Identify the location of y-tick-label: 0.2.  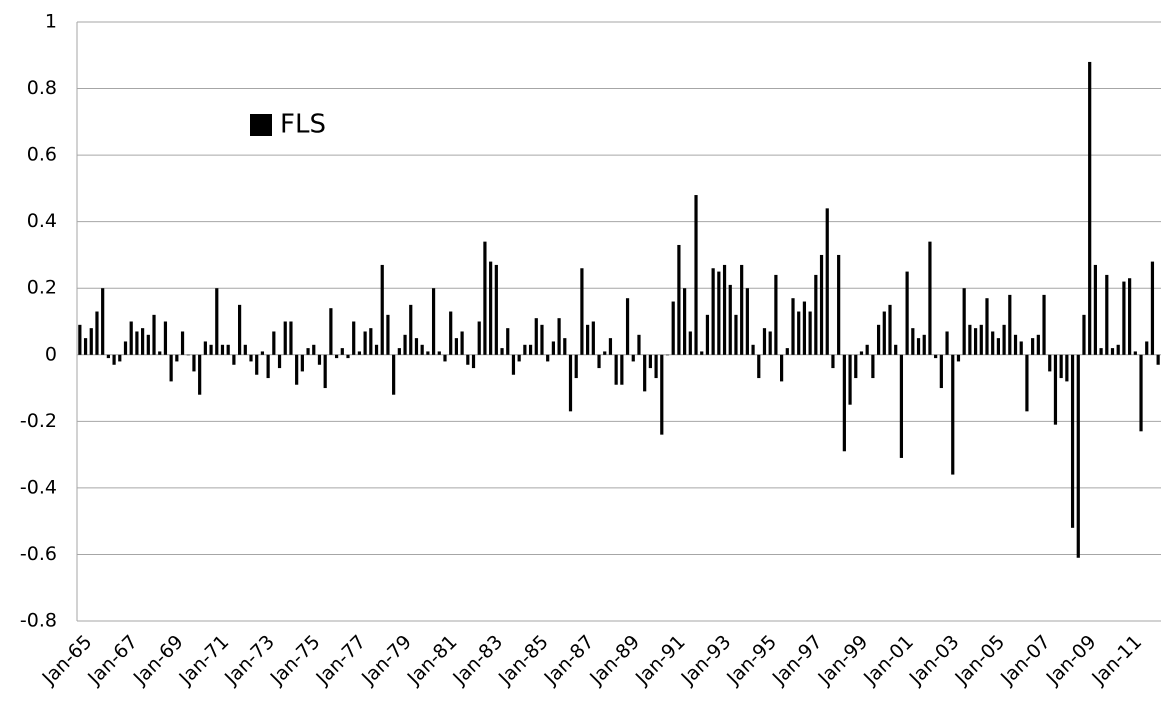
(42, 288).